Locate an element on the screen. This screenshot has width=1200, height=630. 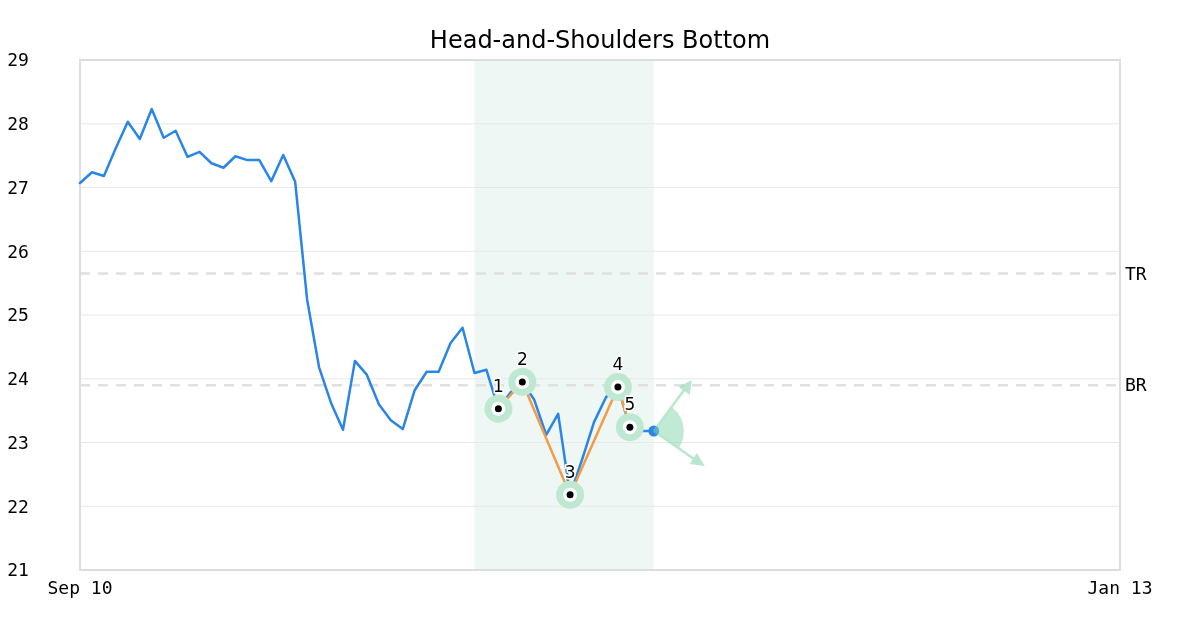
y-tick-label: 21 is located at coordinates (18, 570).